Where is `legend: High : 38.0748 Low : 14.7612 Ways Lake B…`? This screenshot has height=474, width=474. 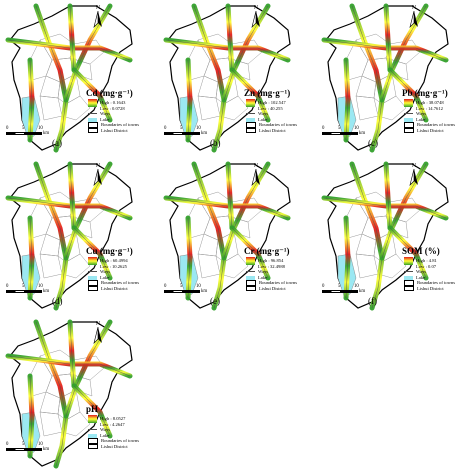 legend: High : 38.0748 Low : 14.7612 Ways Lake B… is located at coordinates (430, 116).